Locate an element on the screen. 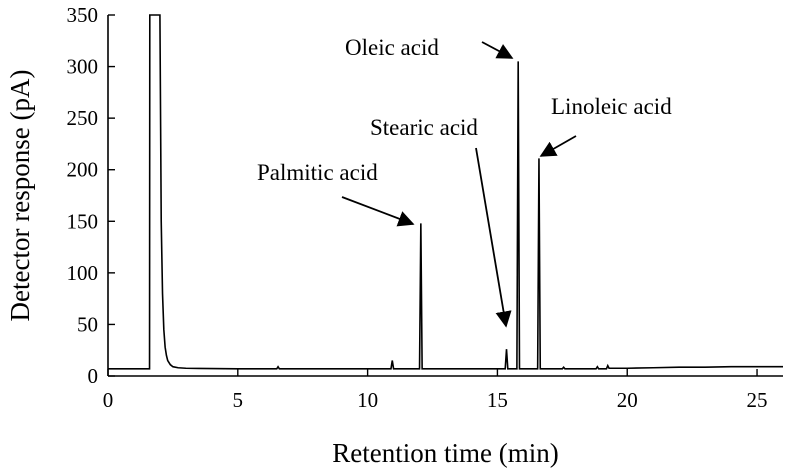  x-tick-label: 10 is located at coordinates (367, 400).